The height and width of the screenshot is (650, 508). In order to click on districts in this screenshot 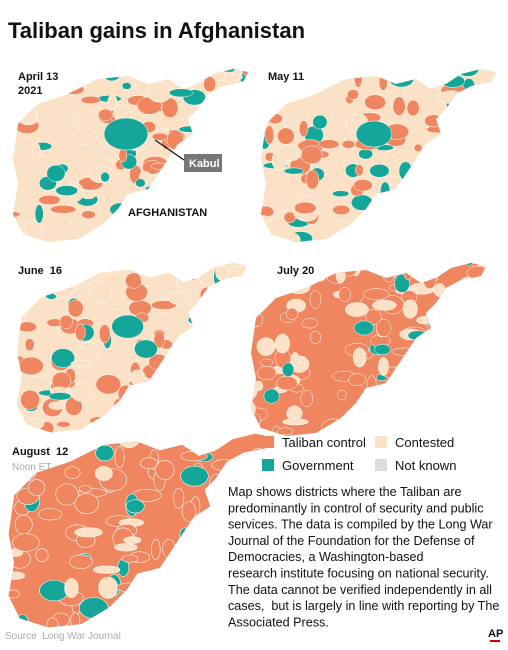, I will do `click(132, 347)`.